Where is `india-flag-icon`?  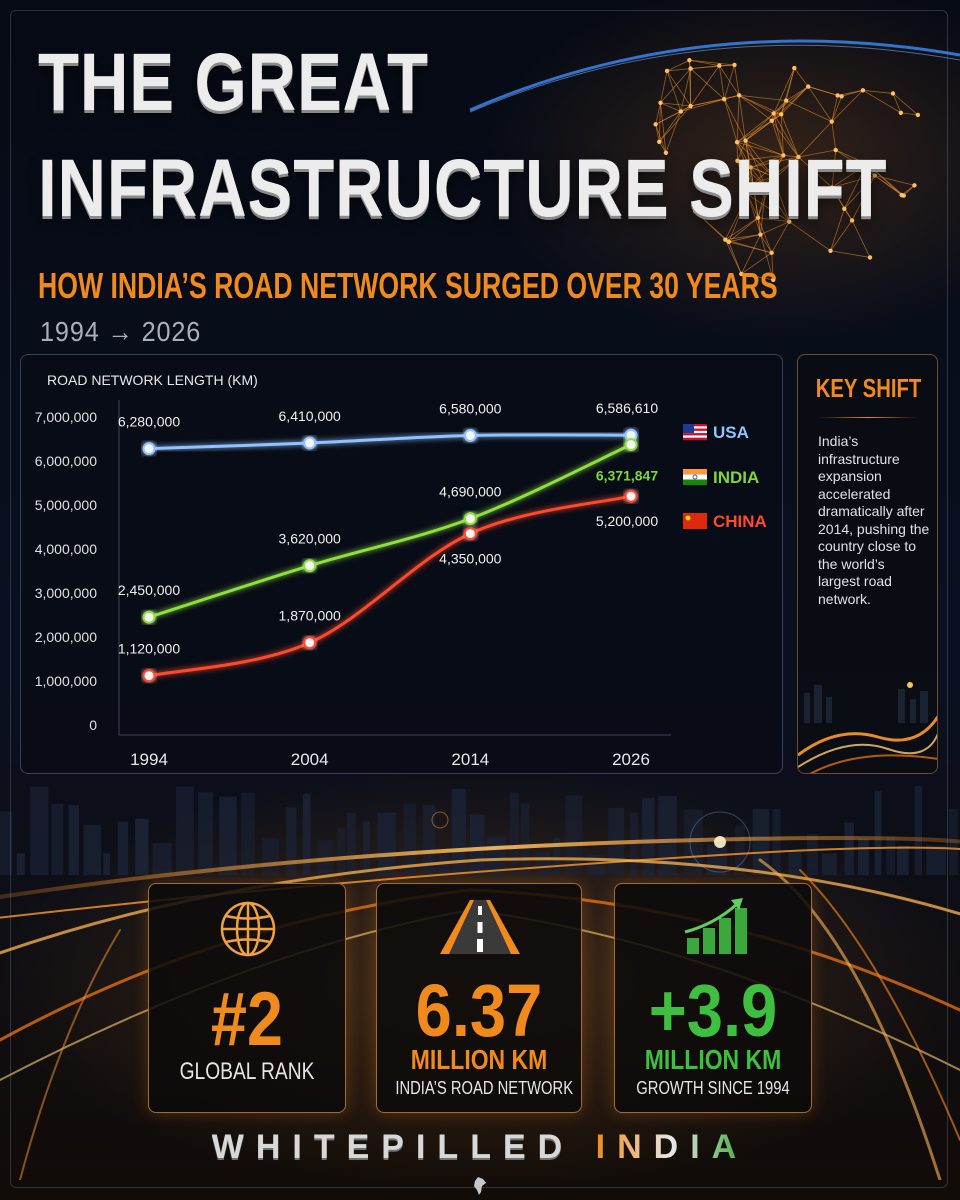
india-flag-icon is located at coordinates (695, 477).